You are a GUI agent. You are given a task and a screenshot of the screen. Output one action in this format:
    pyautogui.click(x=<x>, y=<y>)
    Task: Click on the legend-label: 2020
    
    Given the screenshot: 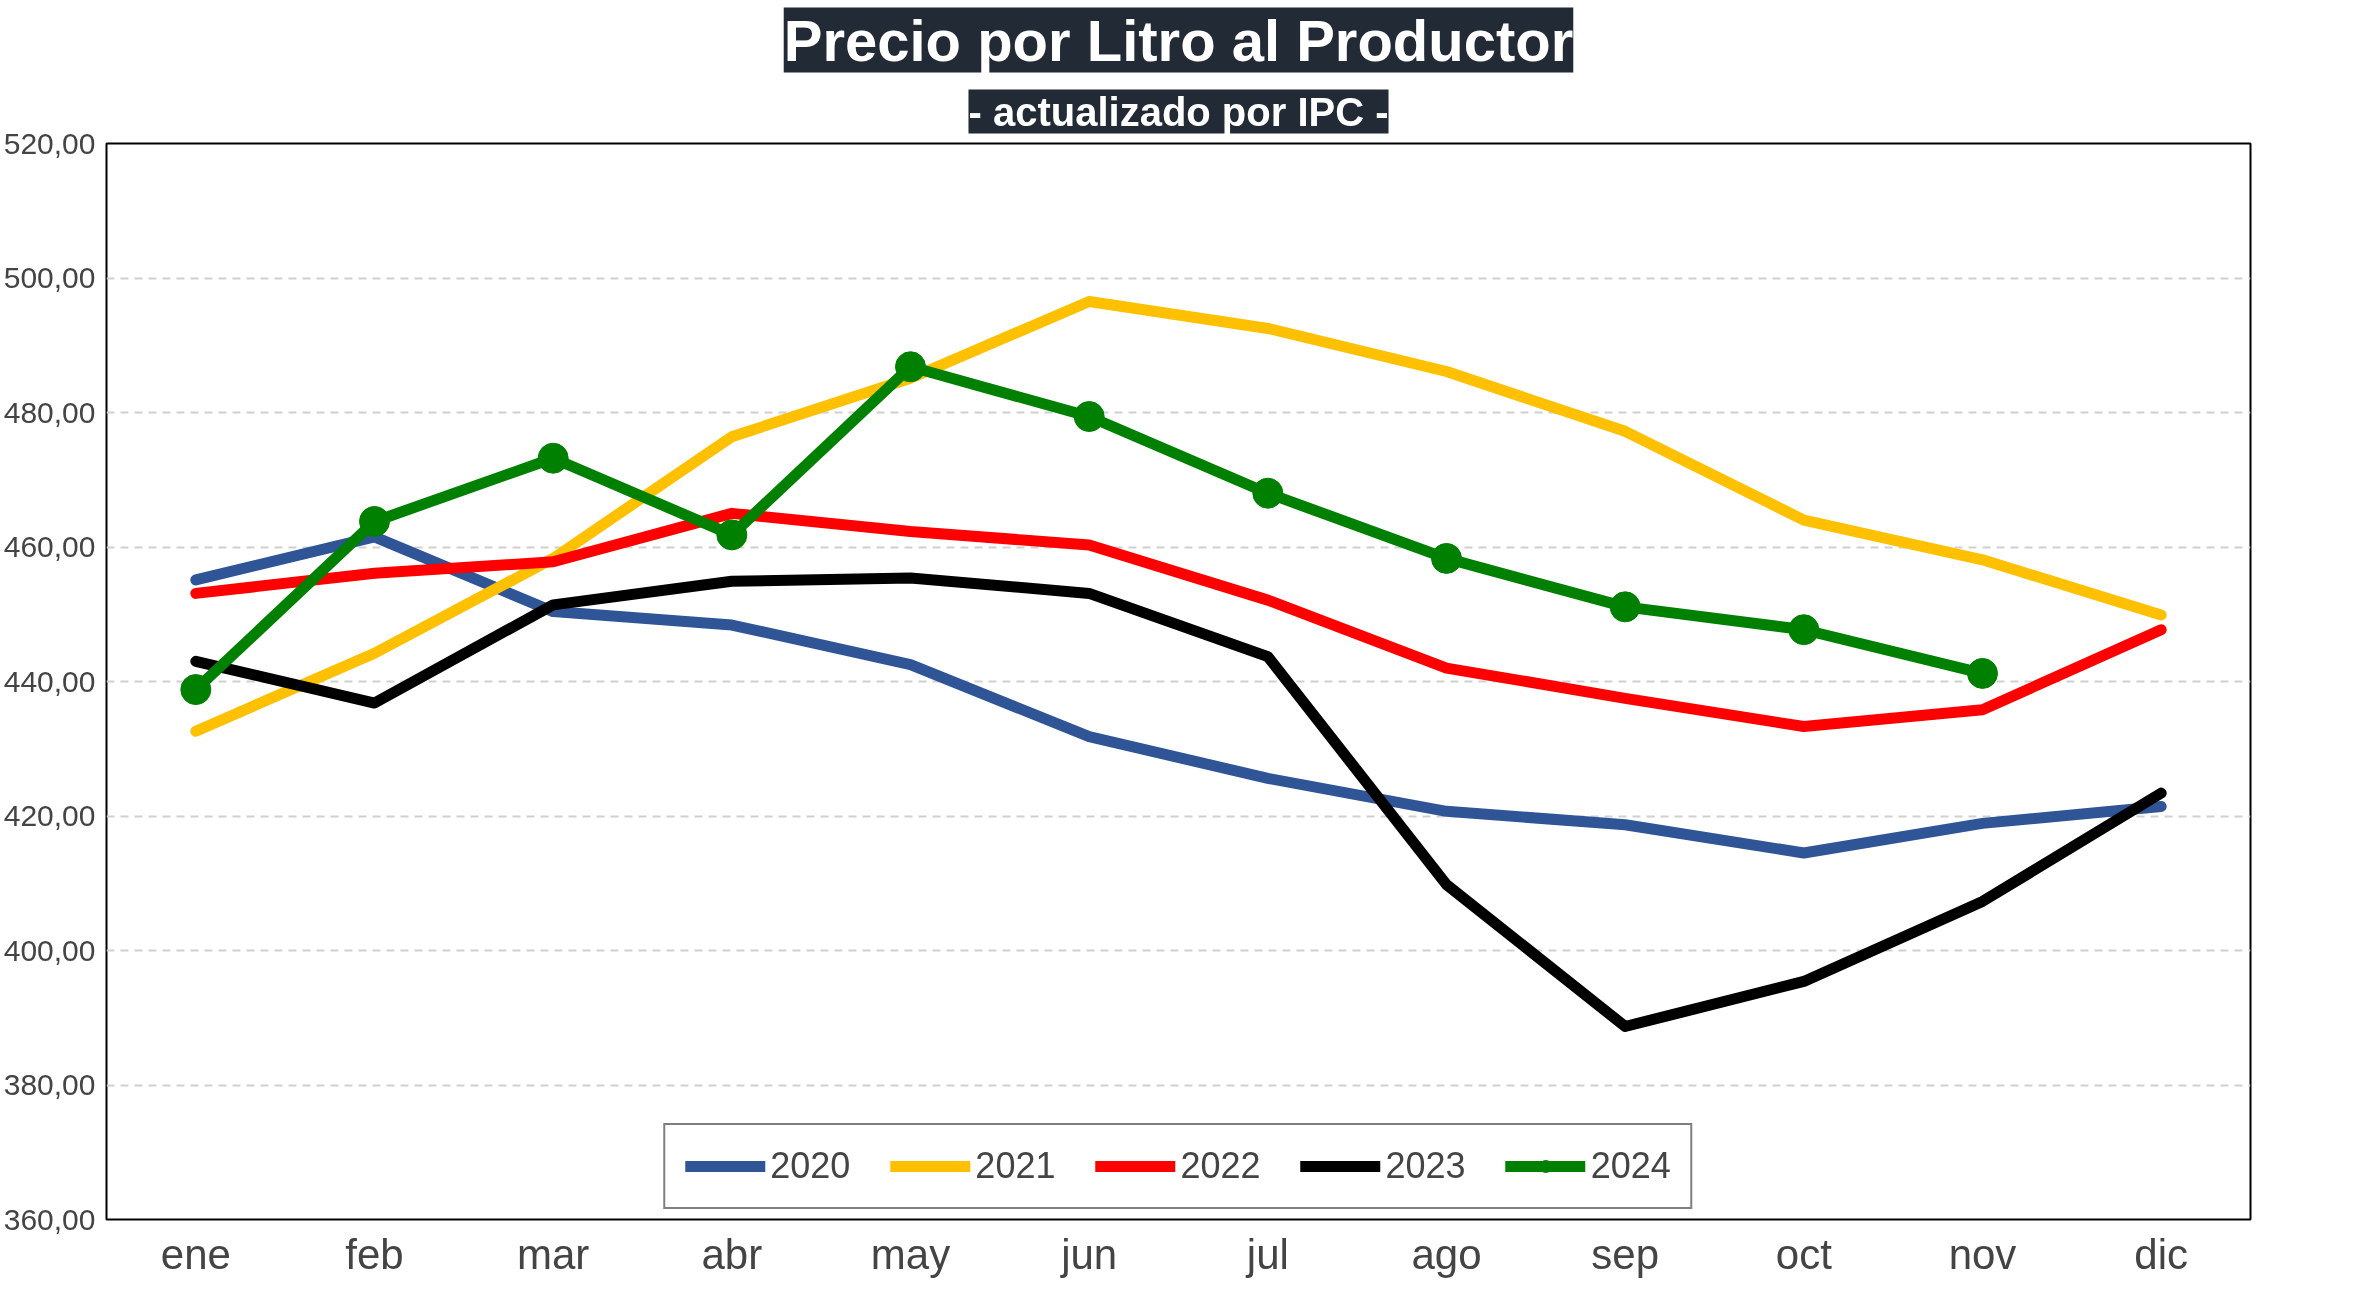 What is the action you would take?
    pyautogui.click(x=810, y=1166)
    